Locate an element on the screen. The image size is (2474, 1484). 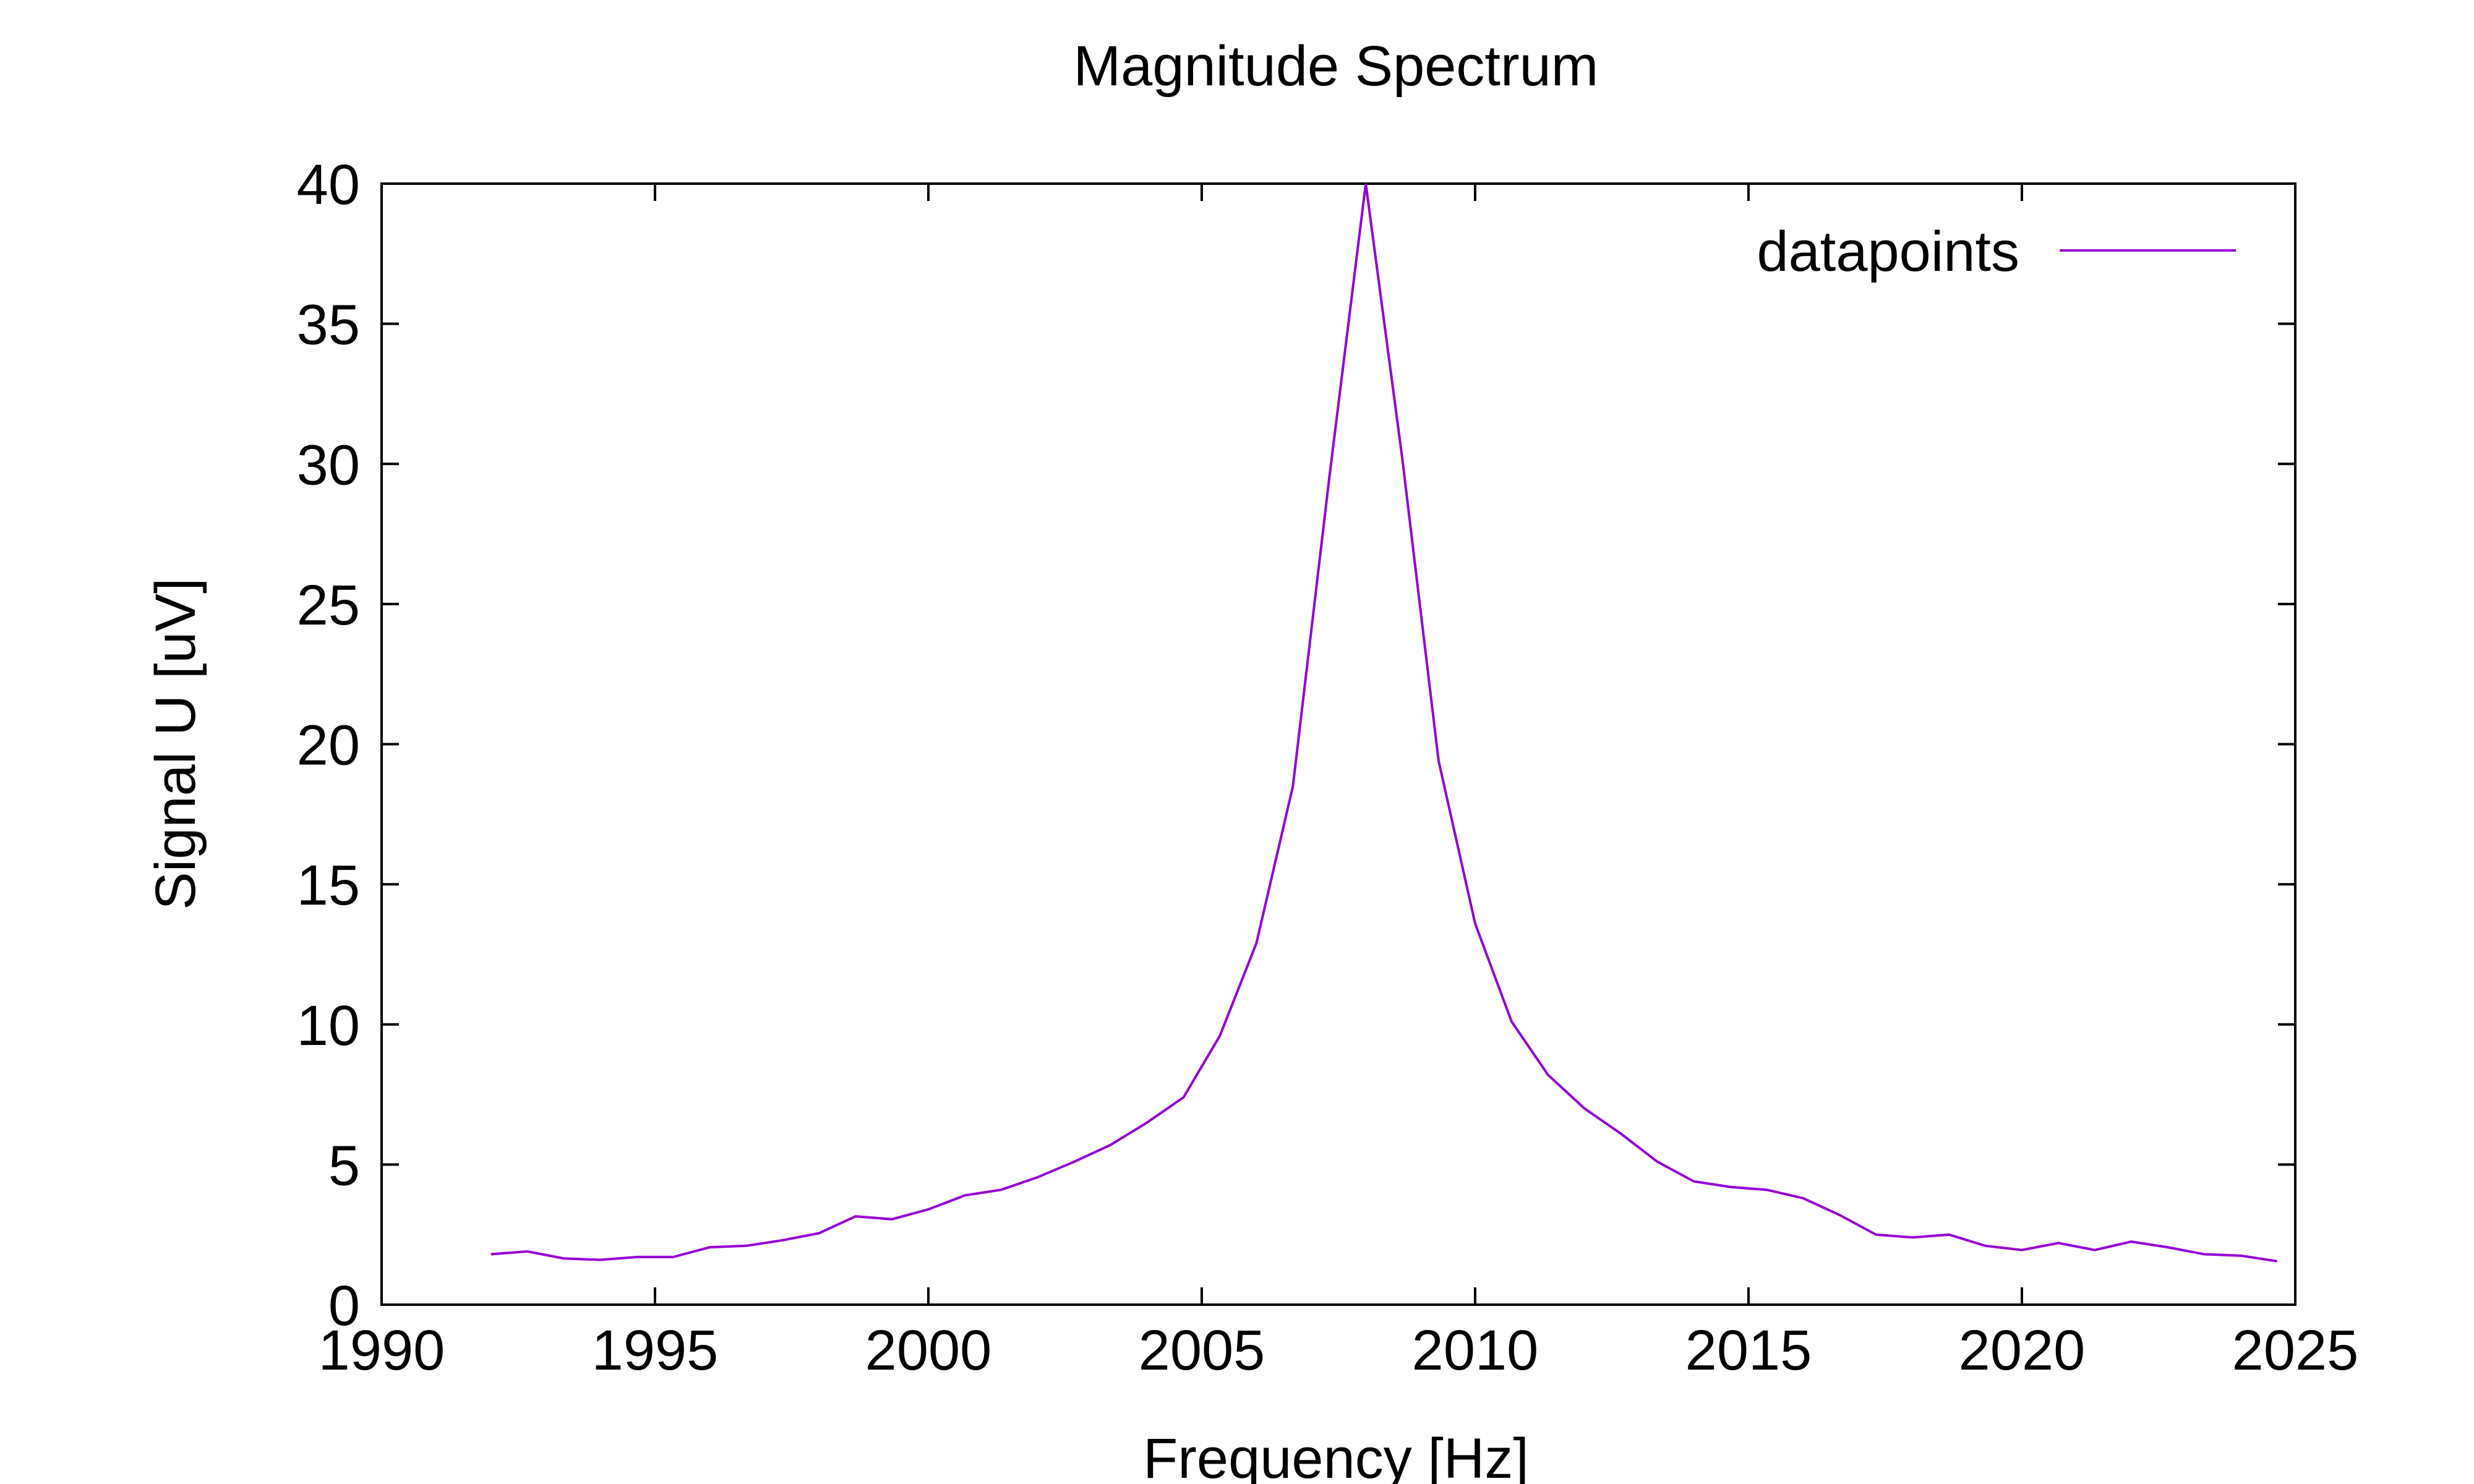
y-tick-label: 15 is located at coordinates (328, 885).